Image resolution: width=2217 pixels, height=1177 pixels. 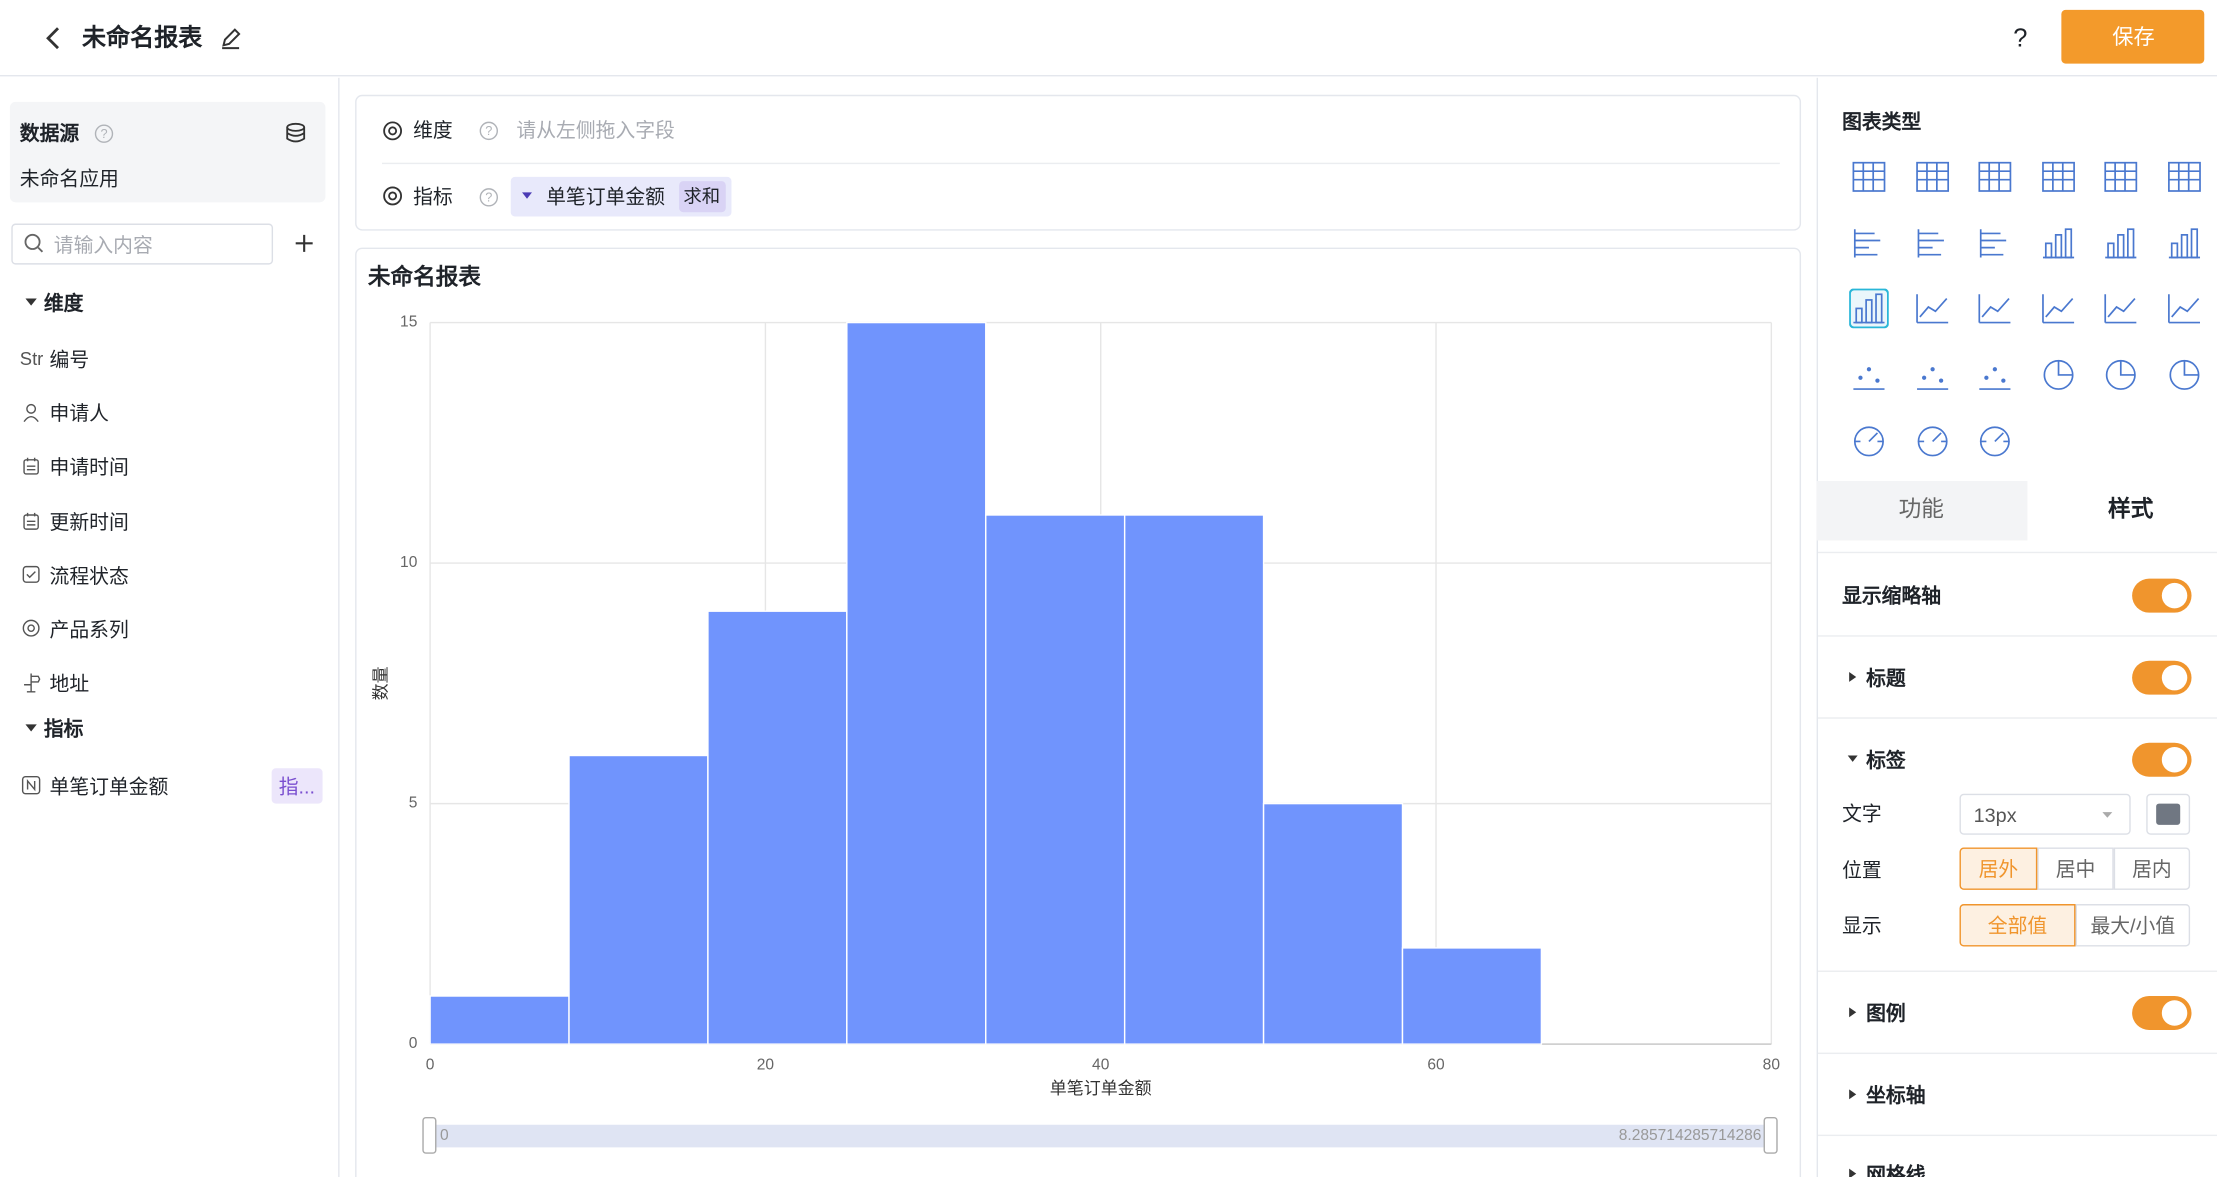 I want to click on app-name: 未命名应用, so click(x=69, y=178).